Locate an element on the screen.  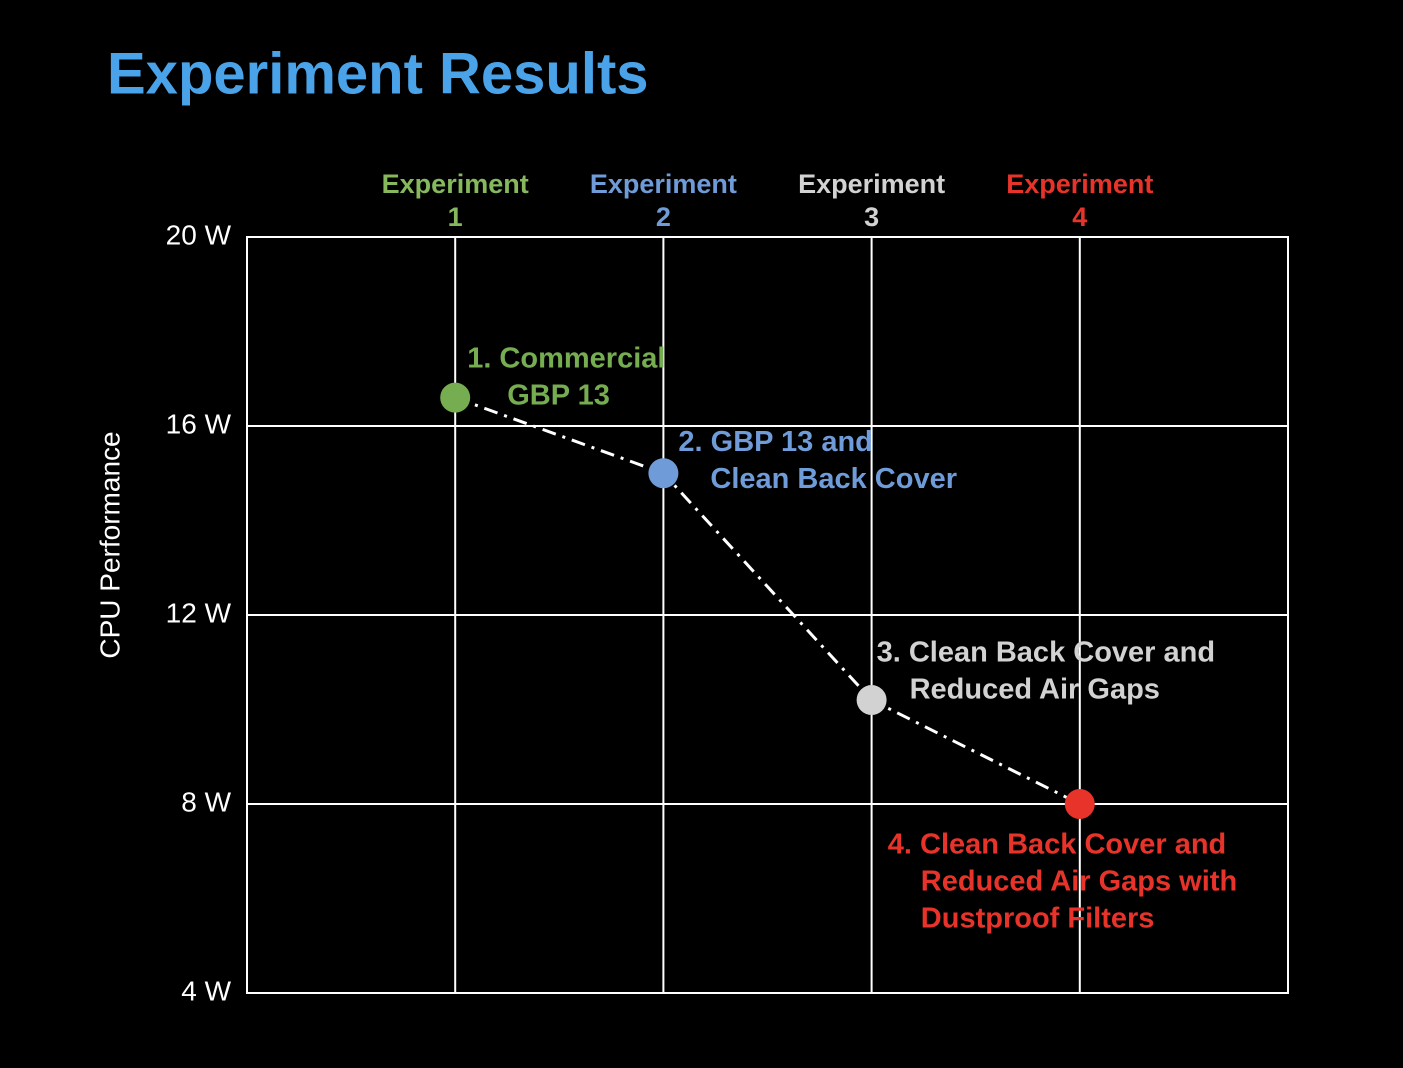
x-category-label: Experiment 1 is located at coordinates (455, 200).